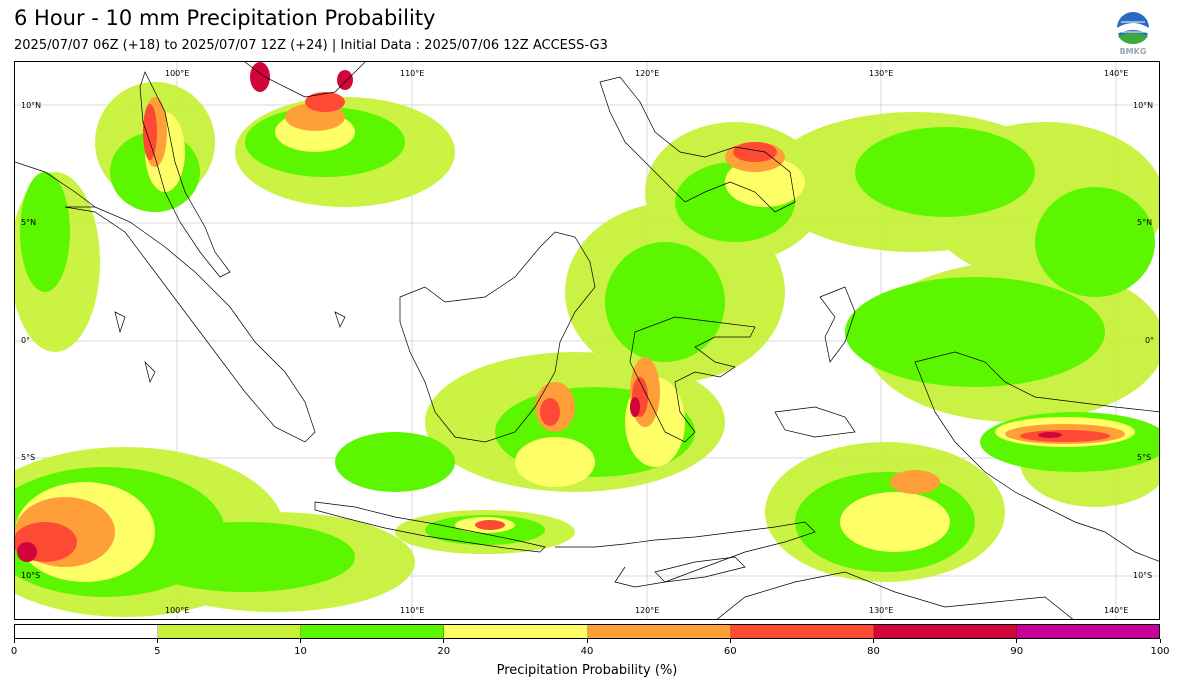 This screenshot has height=690, width=1180. I want to click on lat-tick-5n-left: 5°N, so click(29, 222).